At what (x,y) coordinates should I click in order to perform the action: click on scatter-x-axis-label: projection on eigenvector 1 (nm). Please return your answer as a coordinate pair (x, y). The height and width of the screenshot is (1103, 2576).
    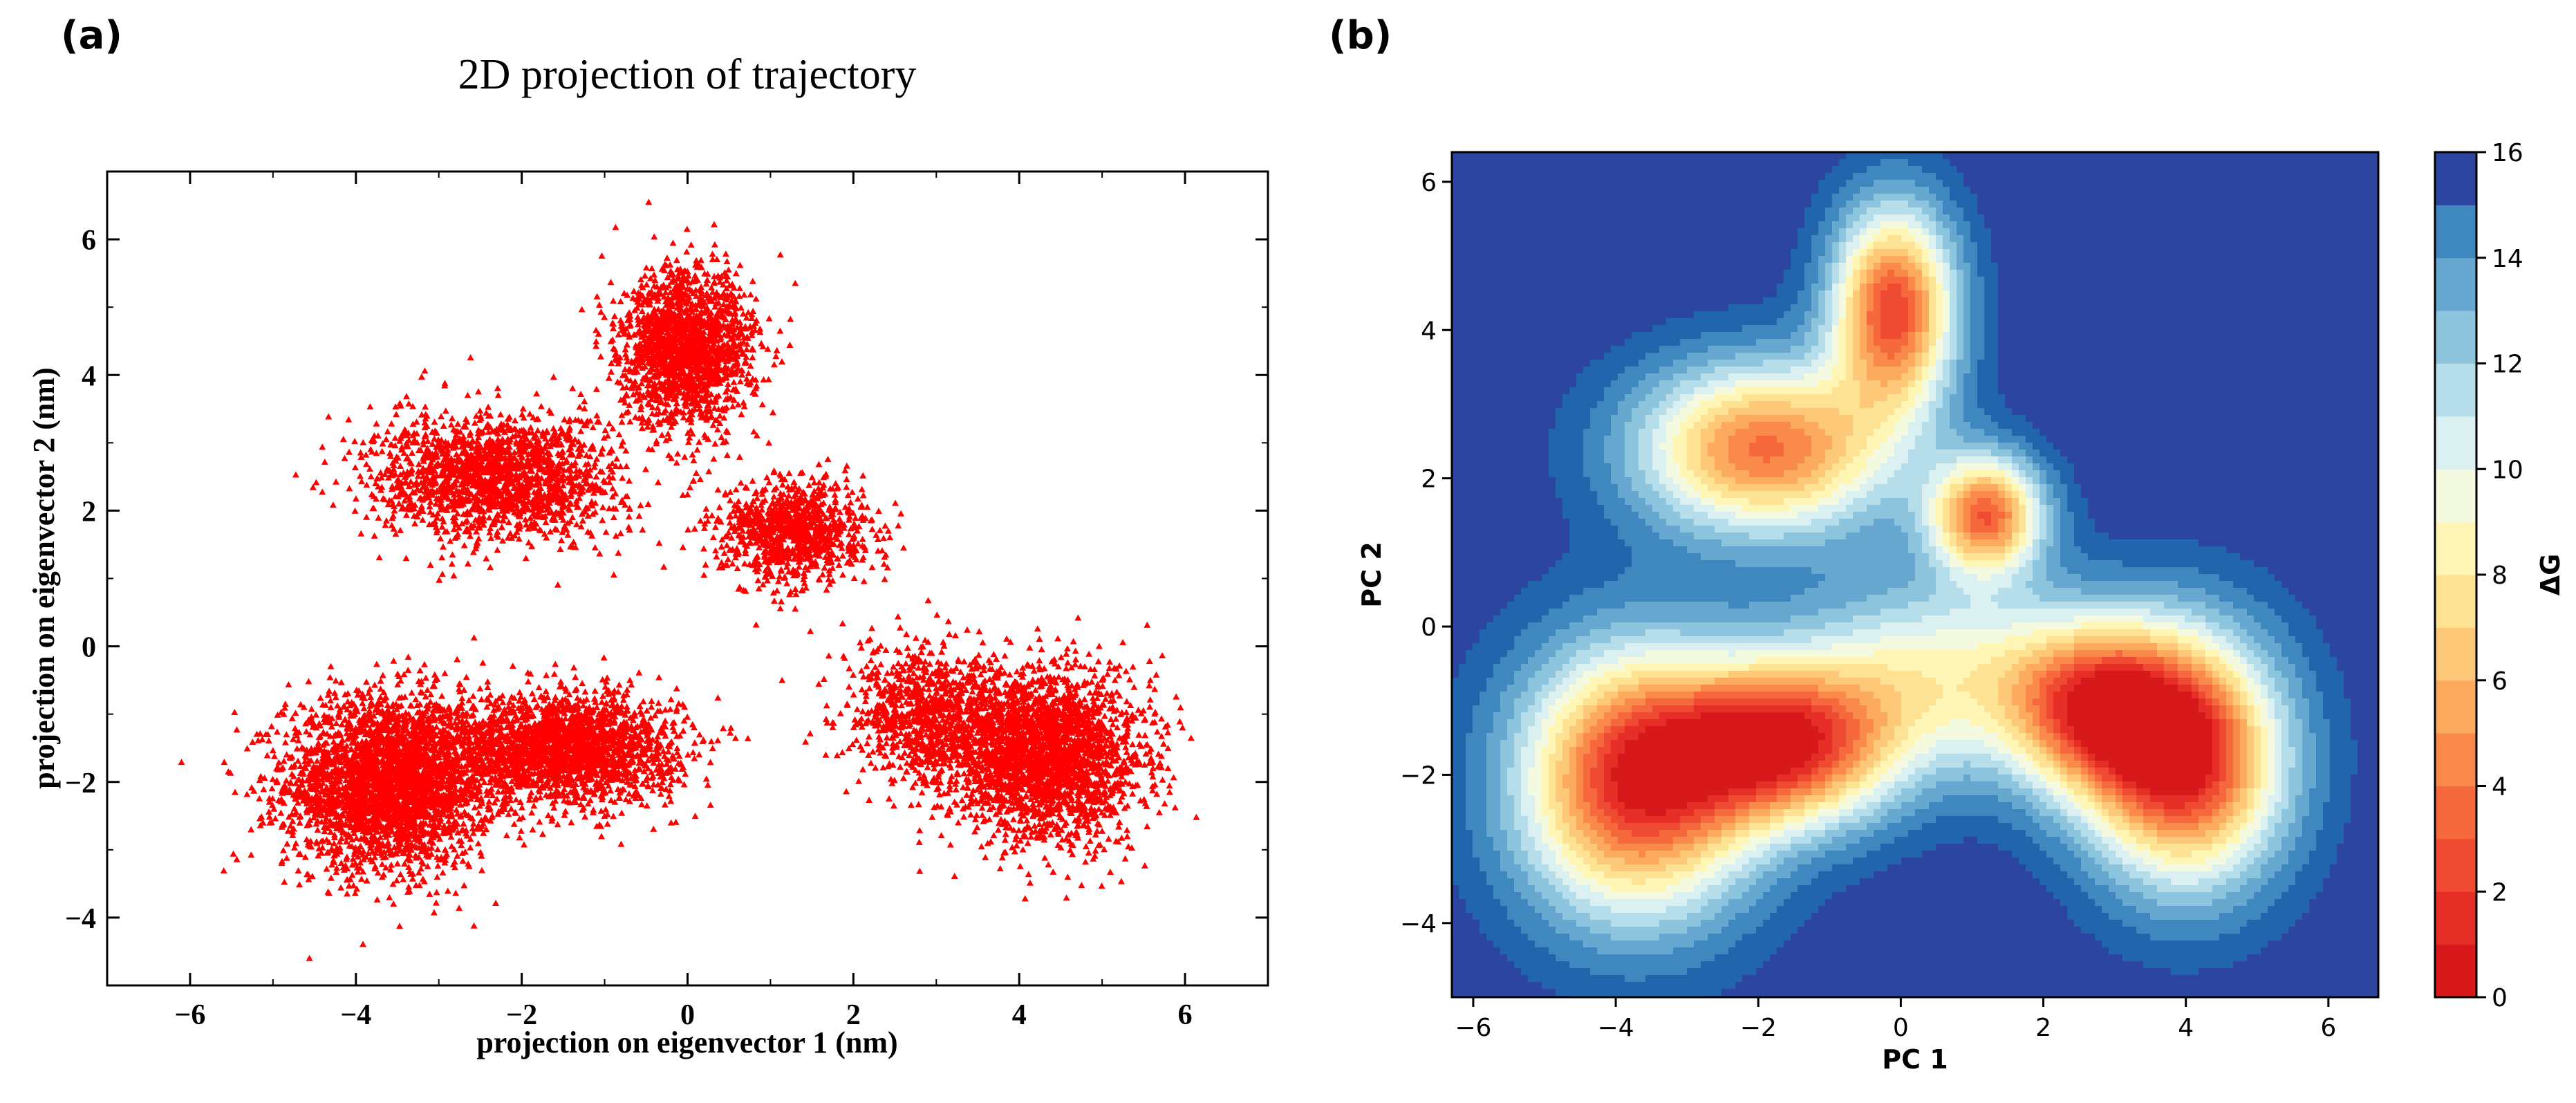
    Looking at the image, I should click on (686, 1042).